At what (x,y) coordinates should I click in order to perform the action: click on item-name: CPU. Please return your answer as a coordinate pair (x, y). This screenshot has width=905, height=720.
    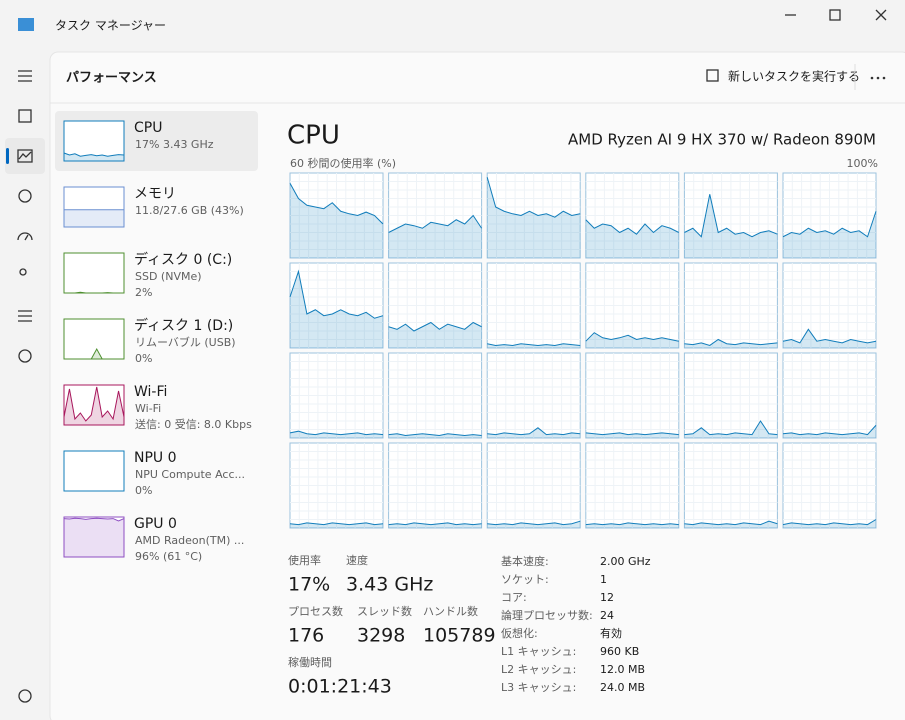
    Looking at the image, I should click on (148, 128).